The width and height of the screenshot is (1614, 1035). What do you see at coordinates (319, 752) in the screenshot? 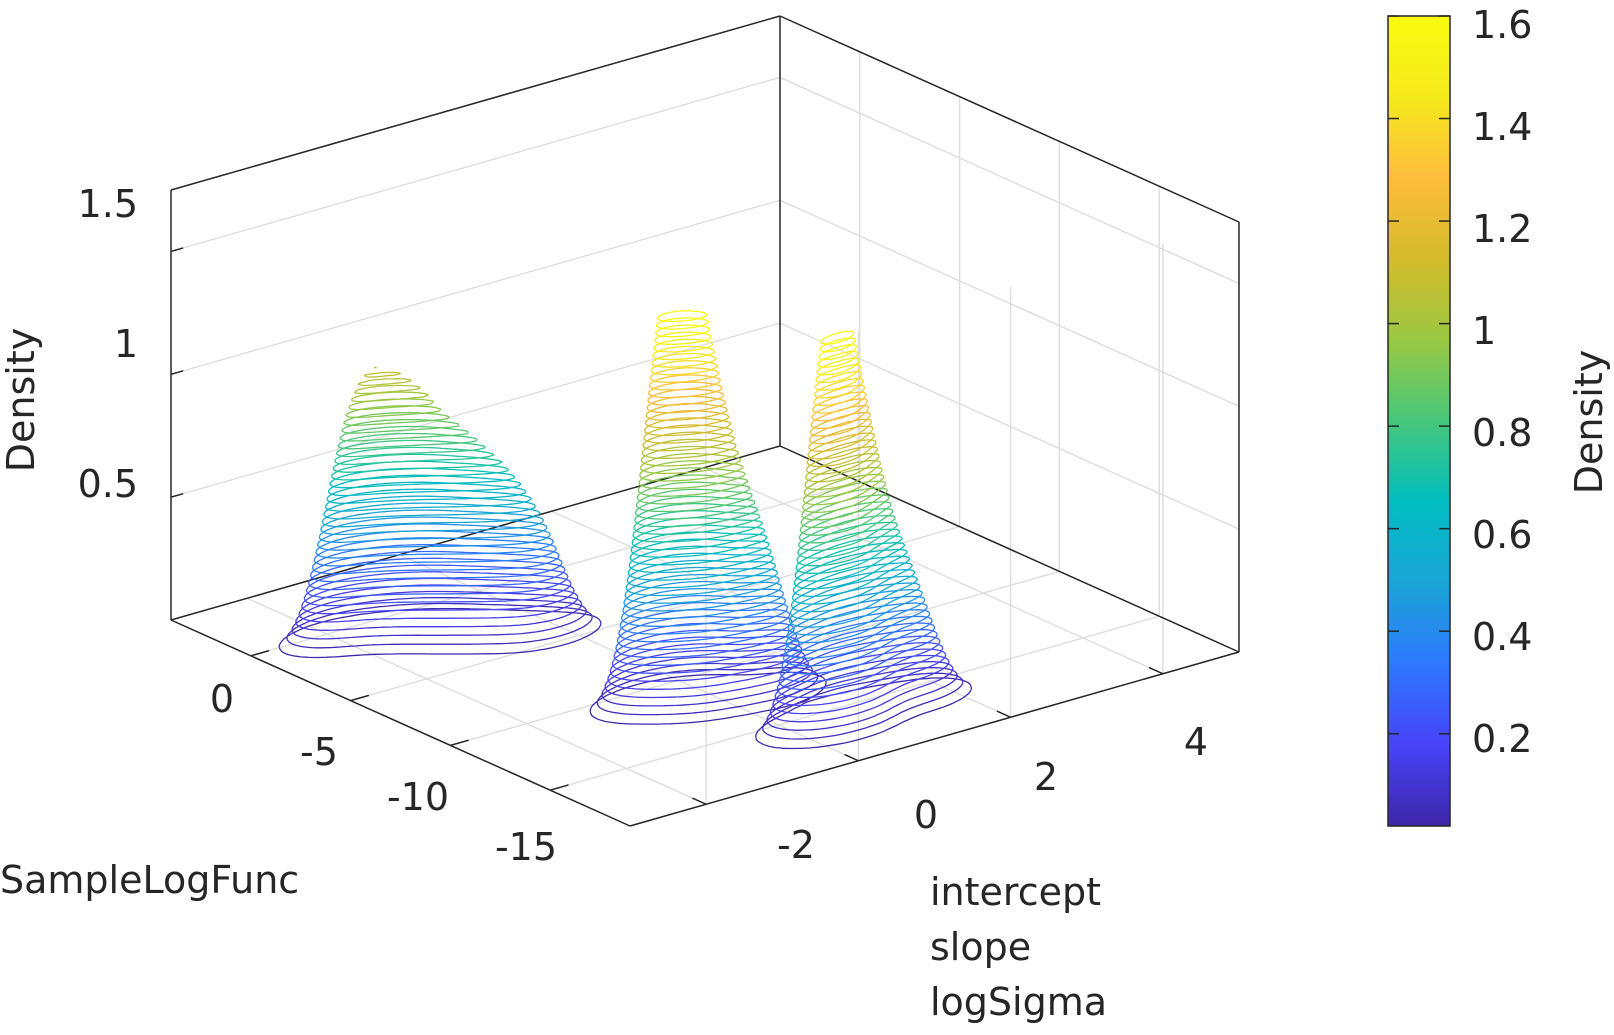
I see `x-tick-label: -5` at bounding box center [319, 752].